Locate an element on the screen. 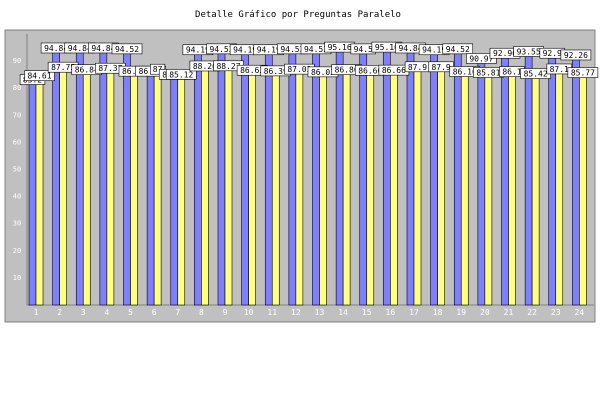  value-label-text: 85.81 is located at coordinates (488, 72).